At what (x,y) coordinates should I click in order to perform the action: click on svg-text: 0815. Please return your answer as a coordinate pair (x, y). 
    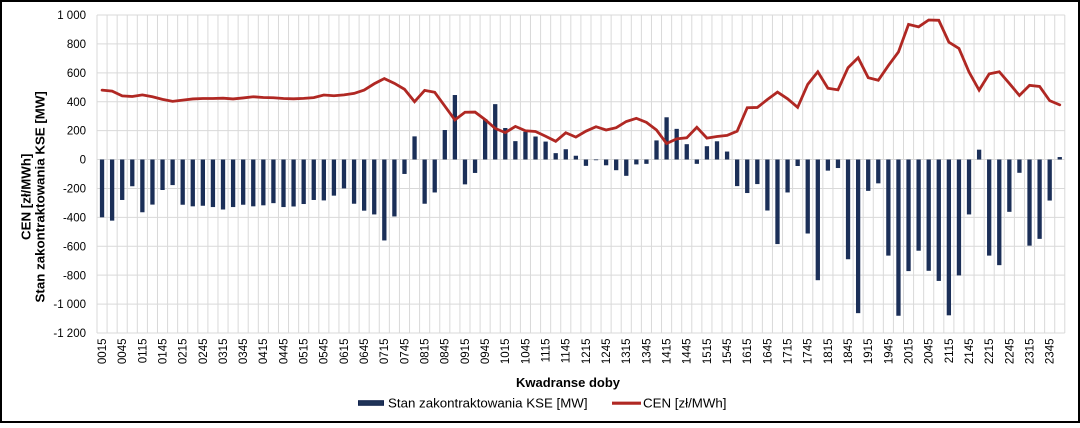
    Looking at the image, I should click on (426, 352).